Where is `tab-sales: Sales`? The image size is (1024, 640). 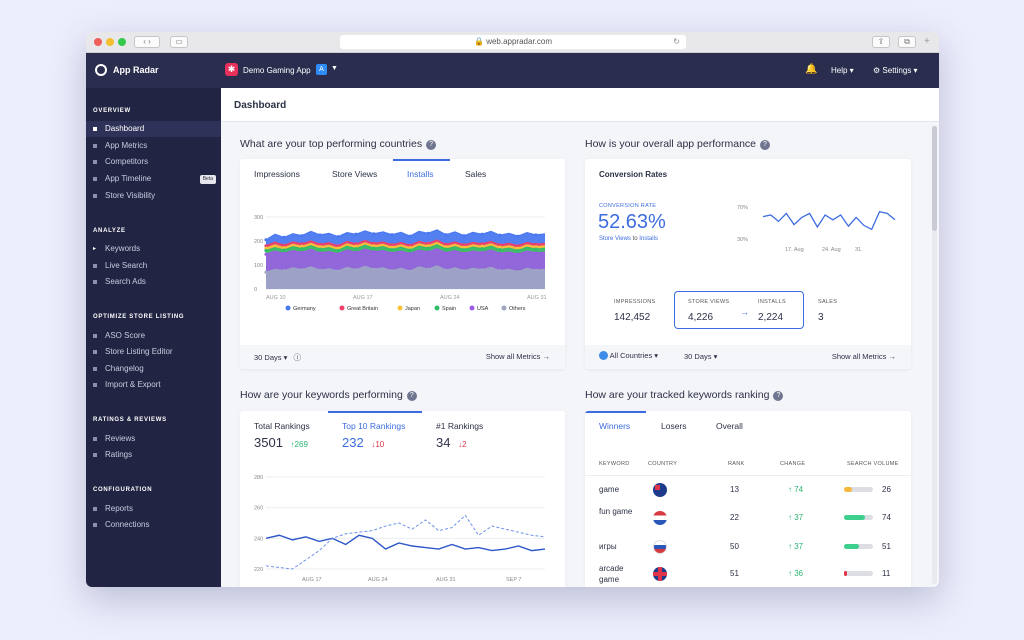 tab-sales: Sales is located at coordinates (476, 174).